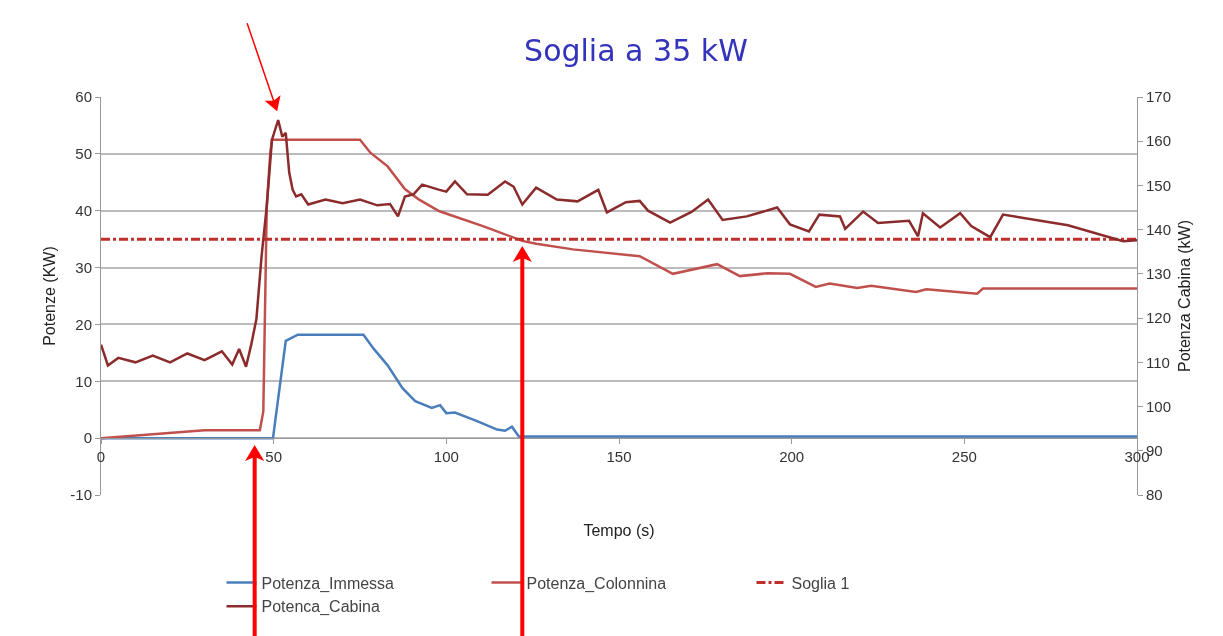 The width and height of the screenshot is (1223, 636). I want to click on y-tick-label: 60, so click(83, 97).